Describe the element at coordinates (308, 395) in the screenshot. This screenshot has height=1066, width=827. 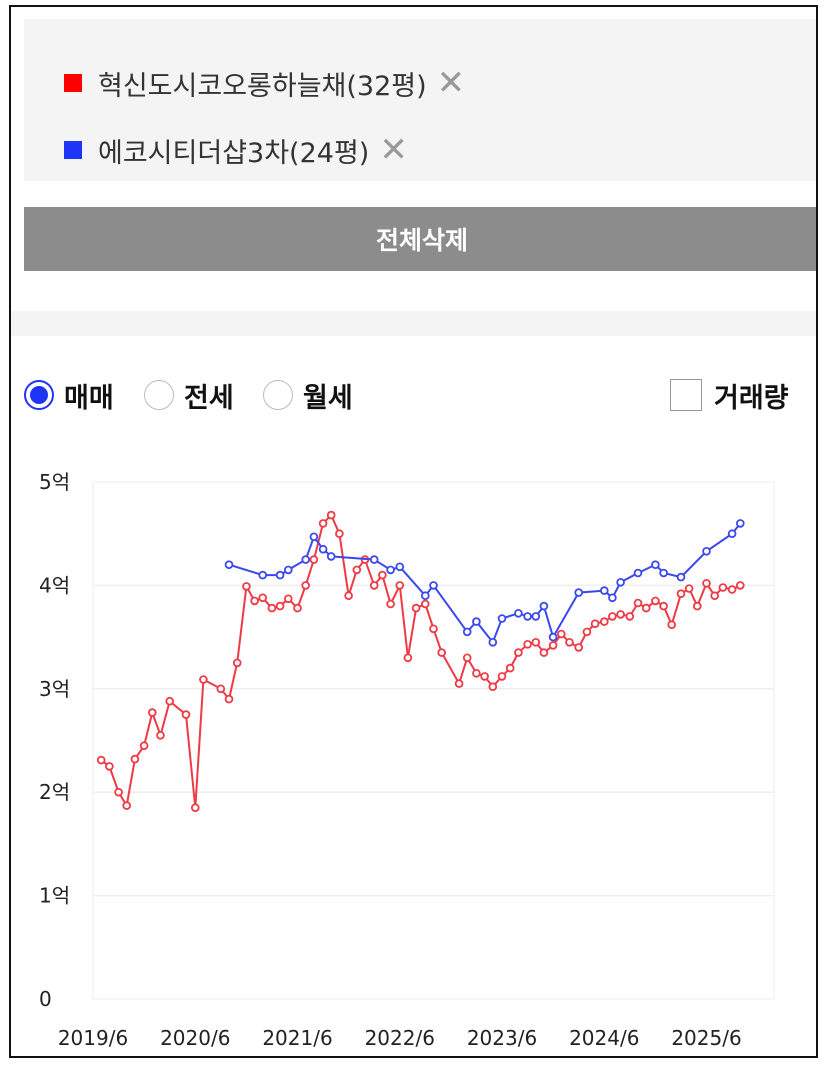
I see `radio-monthly-rent: 월세` at that location.